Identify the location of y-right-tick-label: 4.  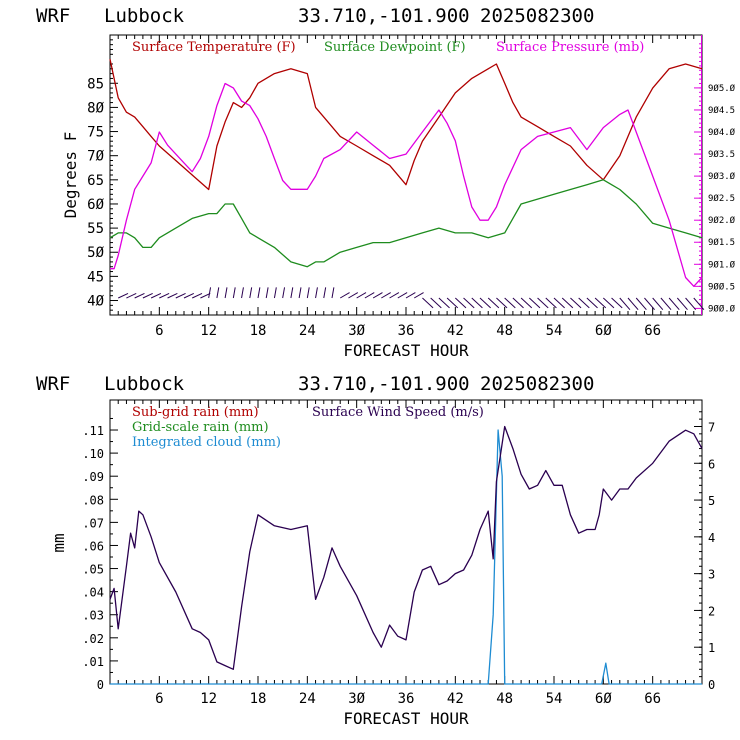
(711, 538).